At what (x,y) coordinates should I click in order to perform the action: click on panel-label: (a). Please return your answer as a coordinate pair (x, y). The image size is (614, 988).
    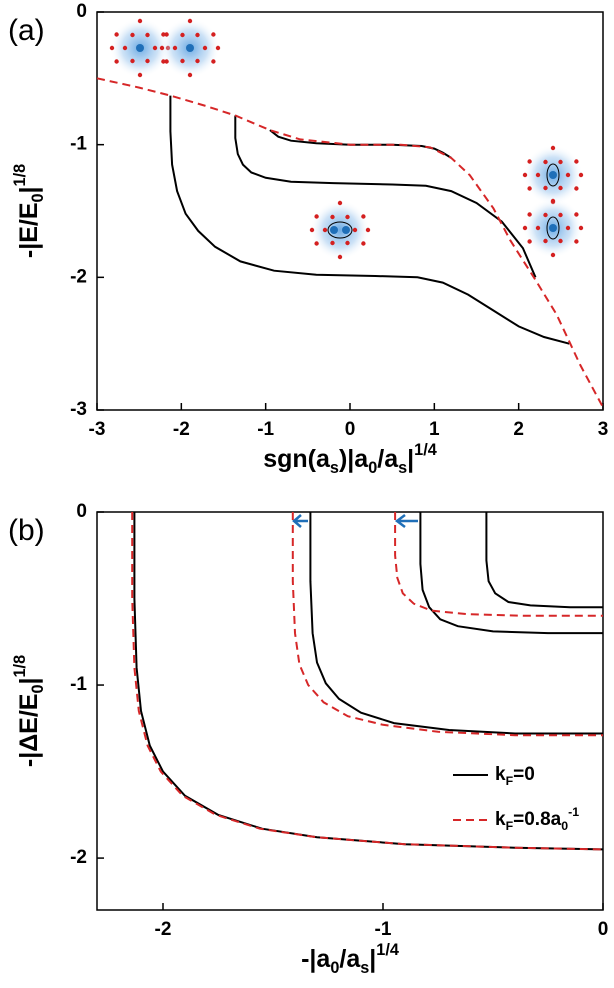
    Looking at the image, I should click on (26, 30).